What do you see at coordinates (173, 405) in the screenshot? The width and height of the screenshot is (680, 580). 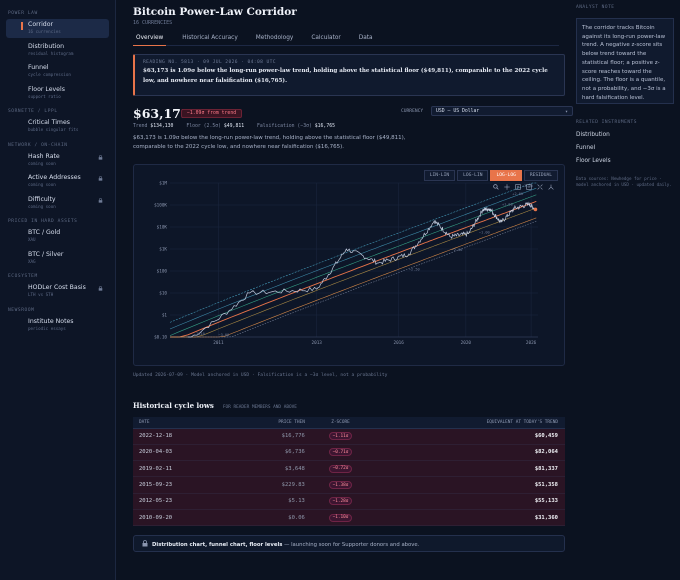 I see `table-title-text: Historical cycle lows` at bounding box center [173, 405].